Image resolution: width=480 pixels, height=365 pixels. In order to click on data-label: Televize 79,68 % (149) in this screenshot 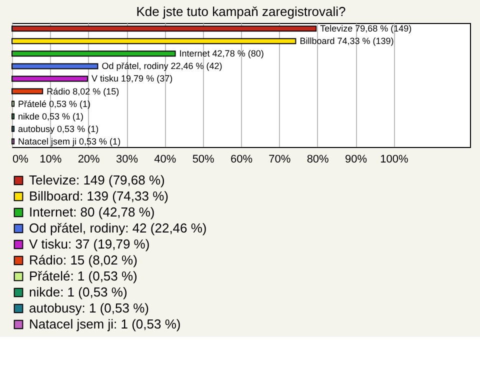, I will do `click(366, 29)`.